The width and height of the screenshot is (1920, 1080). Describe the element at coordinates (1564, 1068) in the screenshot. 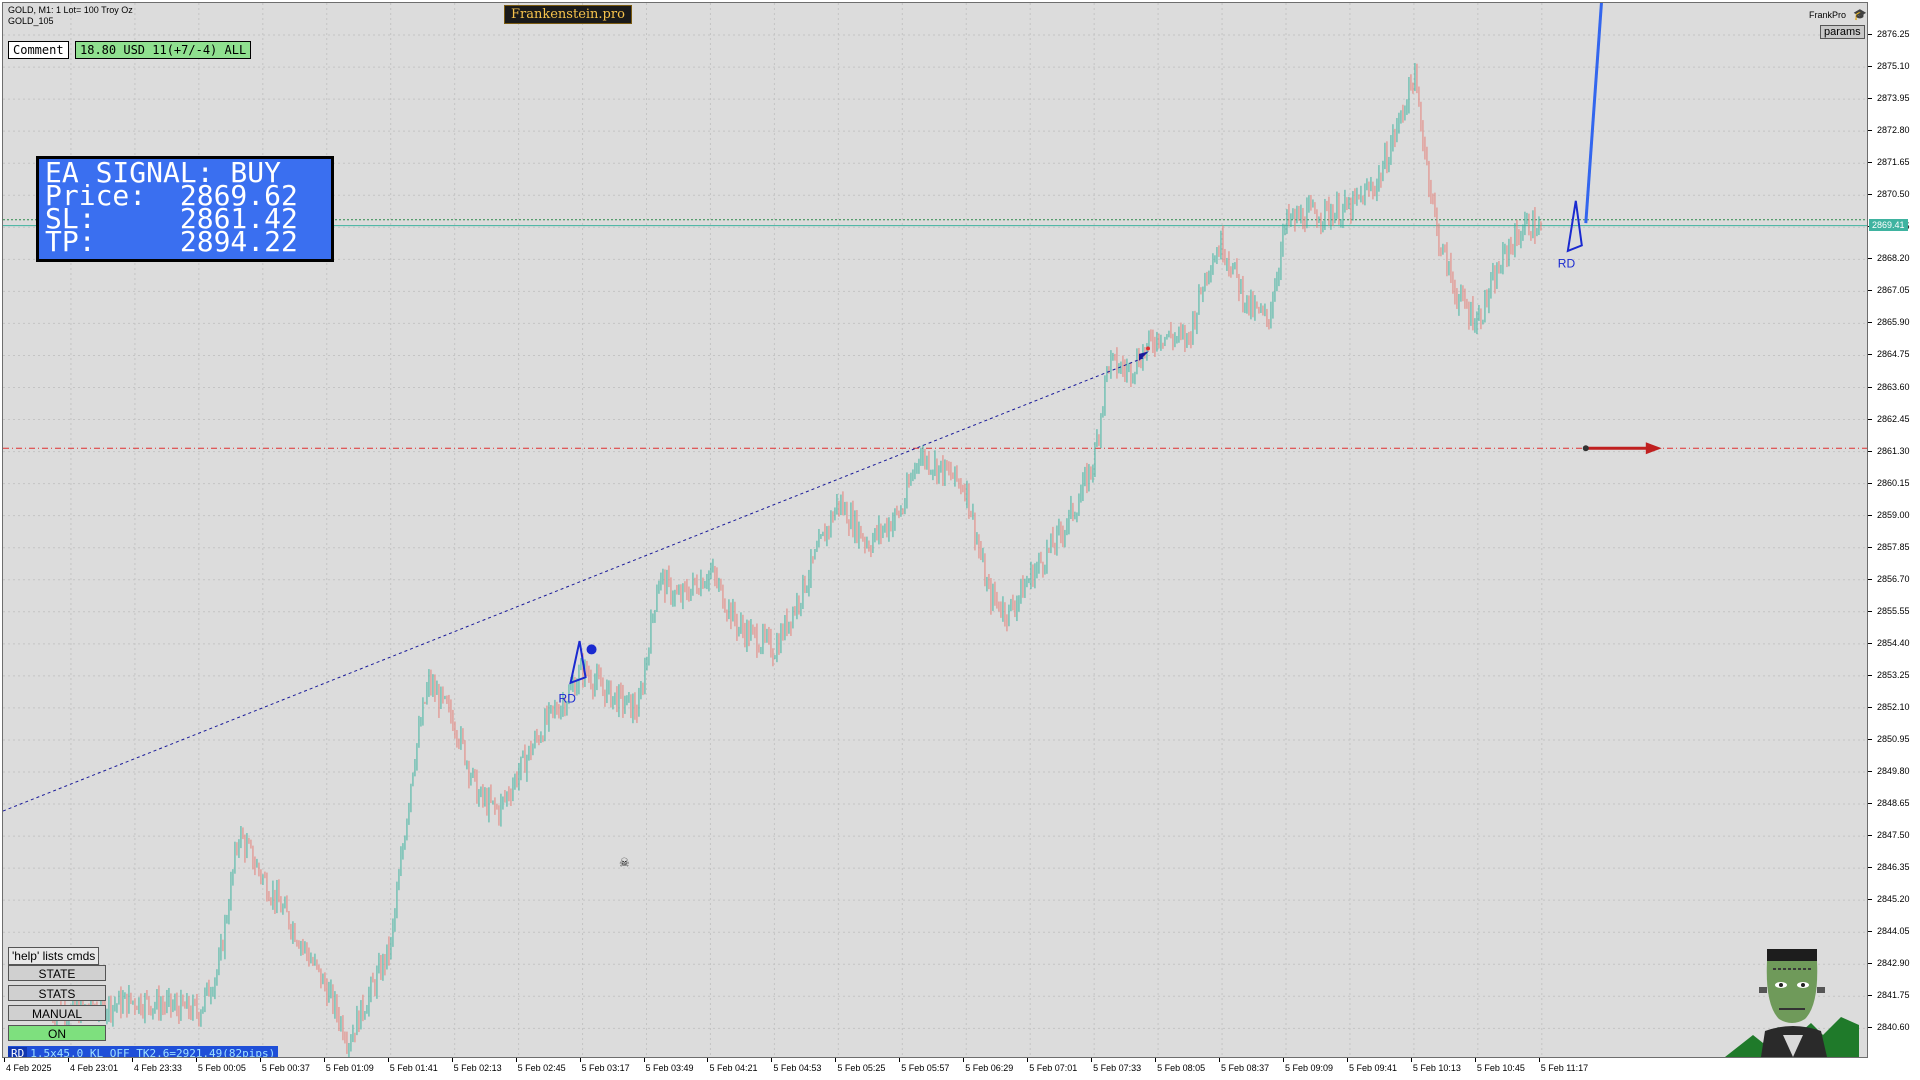

I see `time-tick-label: 5 Feb 11:17` at that location.